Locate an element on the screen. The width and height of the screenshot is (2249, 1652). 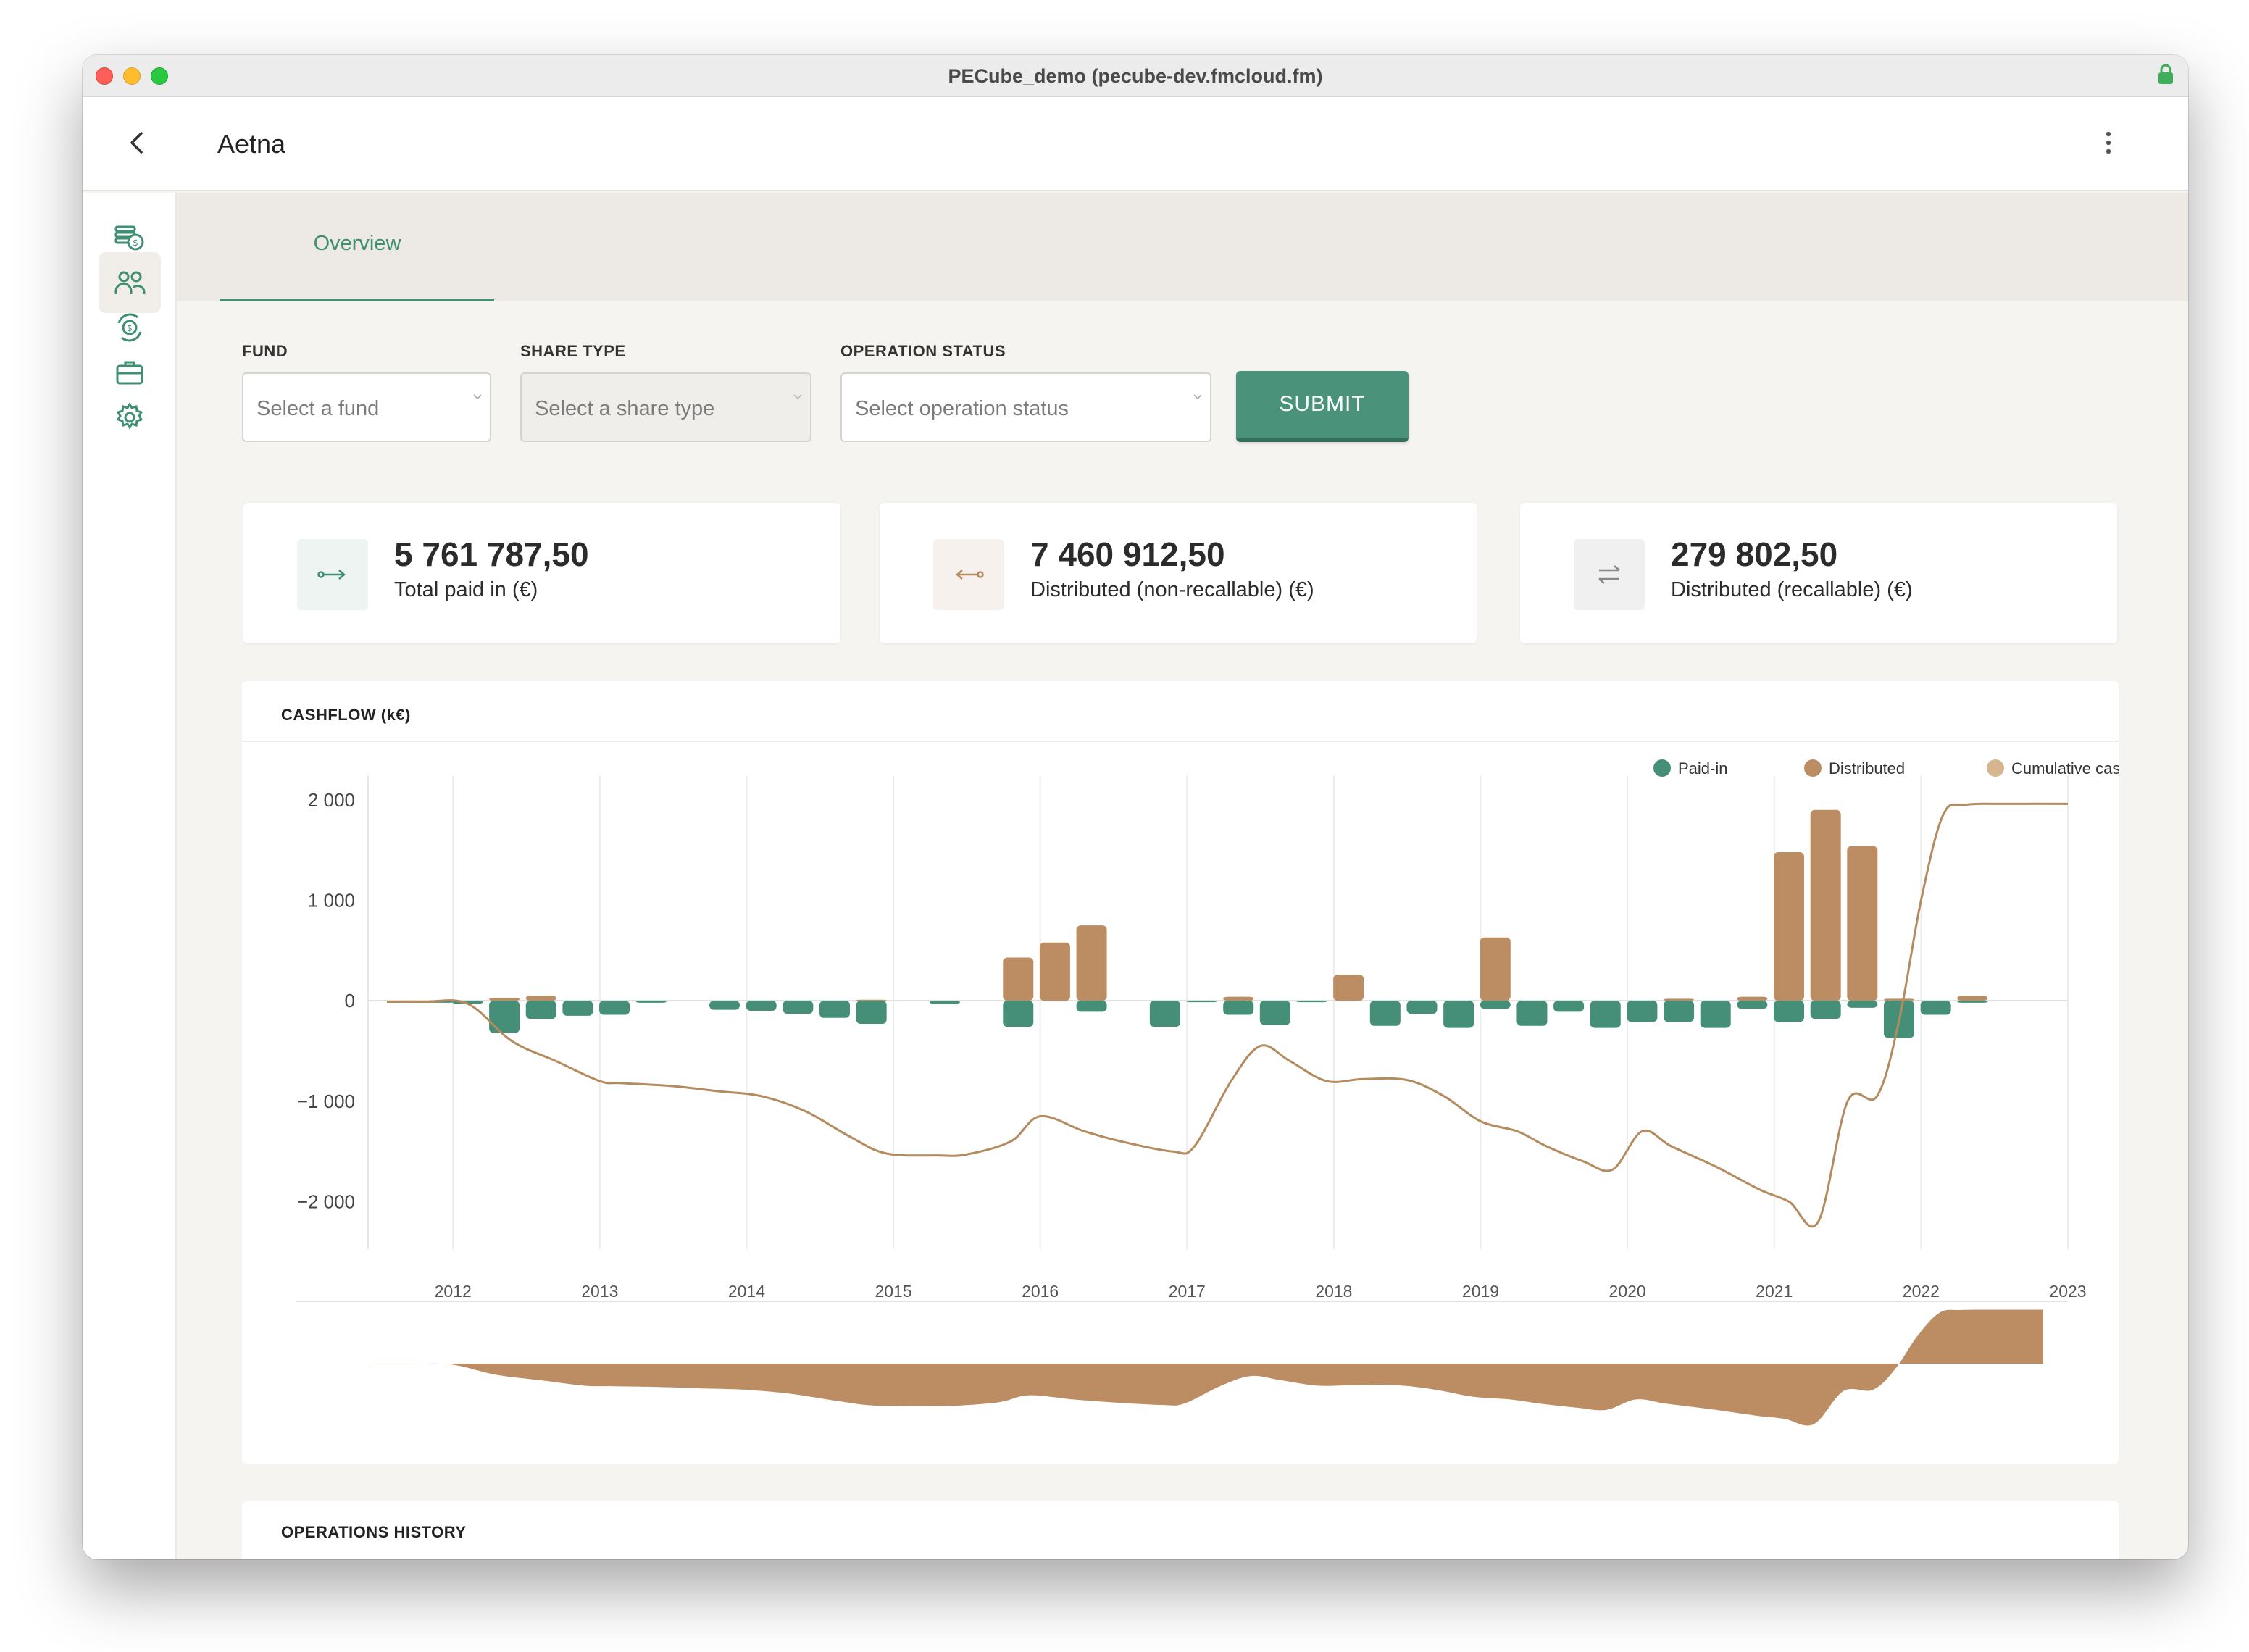
submit-button: SUBMIT is located at coordinates (1322, 406).